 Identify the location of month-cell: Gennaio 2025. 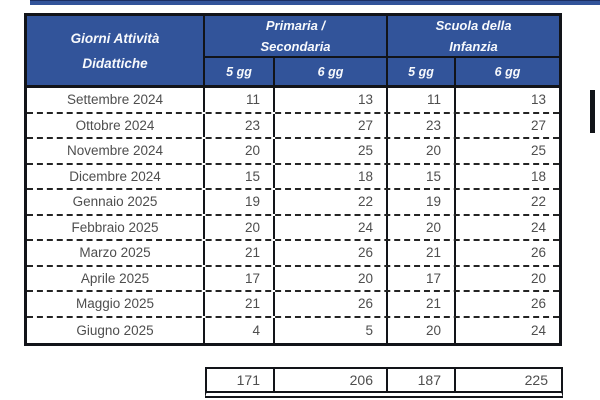
(116, 202).